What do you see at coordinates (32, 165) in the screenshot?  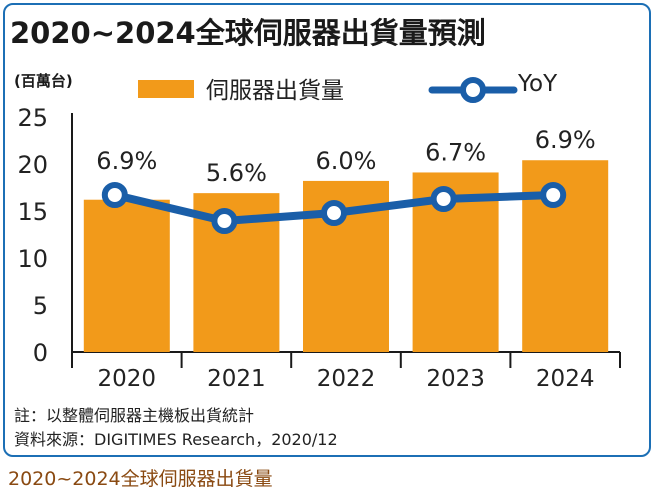 I see `y-tick-label: 20` at bounding box center [32, 165].